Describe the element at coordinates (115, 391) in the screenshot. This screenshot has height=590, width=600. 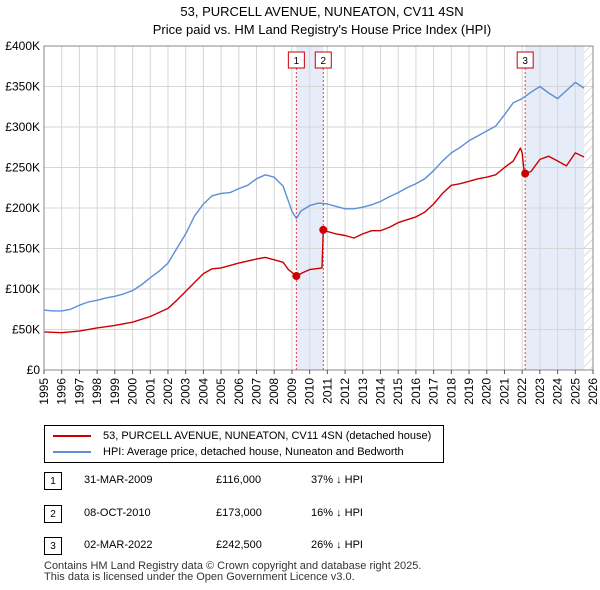
I see `x-tick-label: 1999` at that location.